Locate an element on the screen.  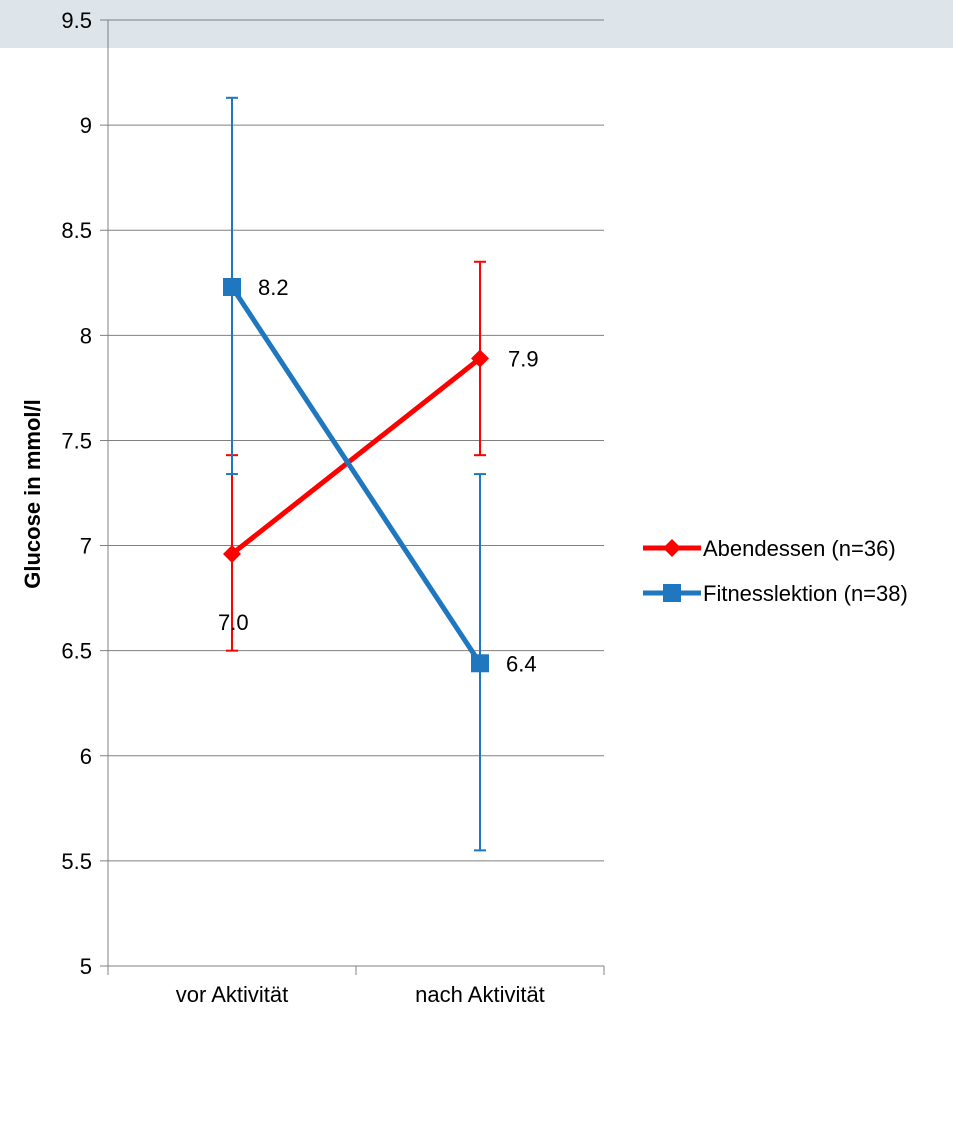
legend-label: Fitnesslektion (n=38) is located at coordinates (805, 593).